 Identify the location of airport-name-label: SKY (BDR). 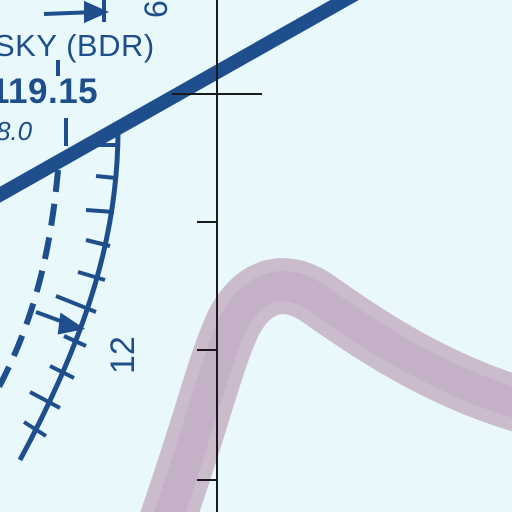
(77, 45).